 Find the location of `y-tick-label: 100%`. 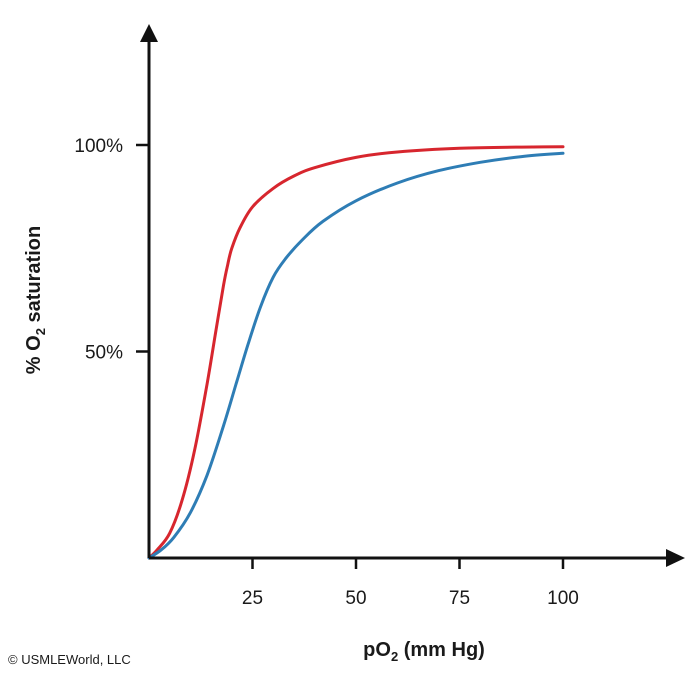

y-tick-label: 100% is located at coordinates (98, 146).